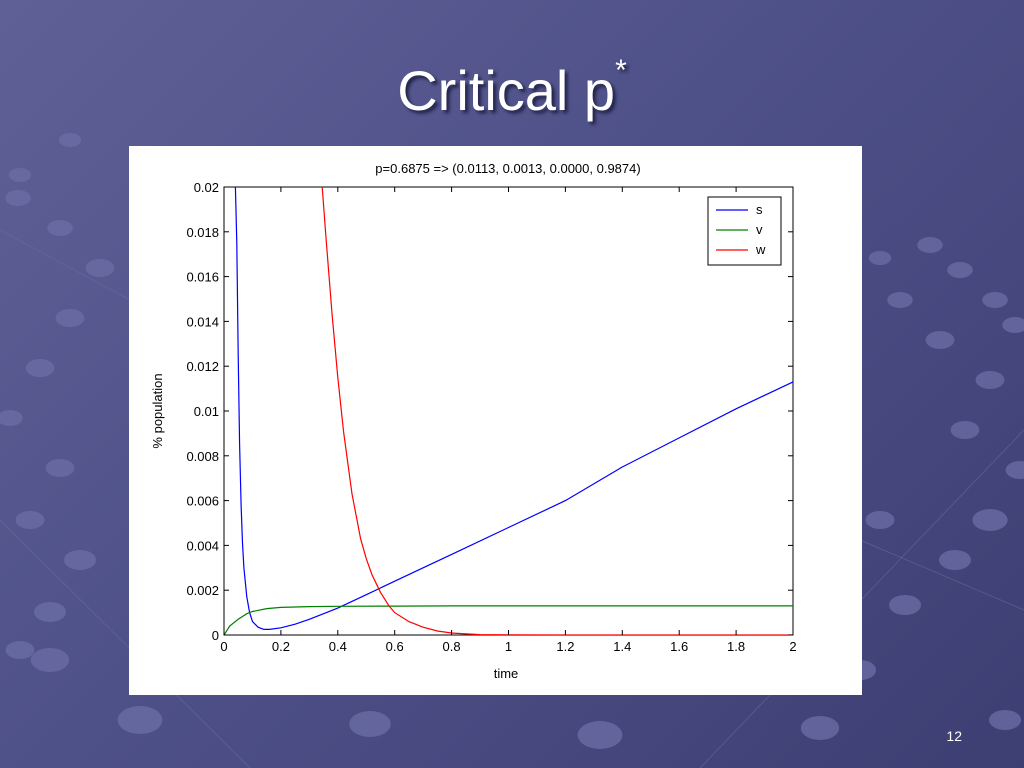  I want to click on x-tick-label: 0.8, so click(452, 646).